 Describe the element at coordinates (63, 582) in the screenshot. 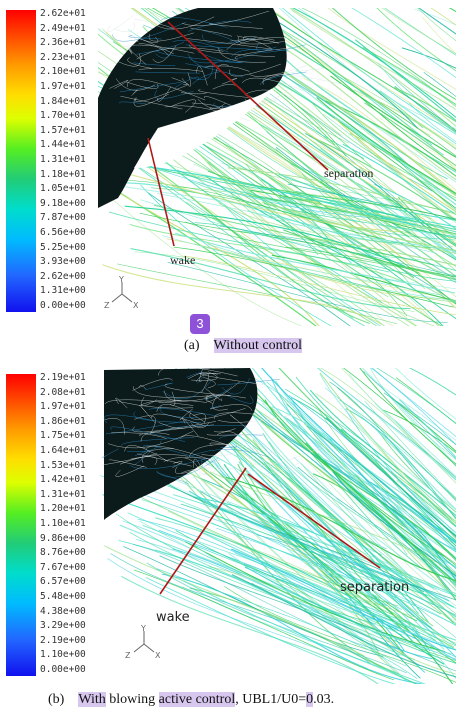

I see `colorbar-tick: 6.57e+00` at that location.